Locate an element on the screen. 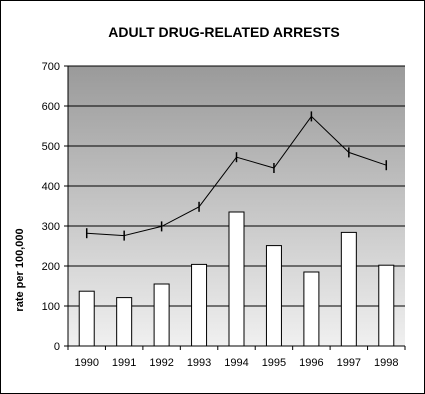 Image resolution: width=425 pixels, height=394 pixels. y-tick-label: 200 is located at coordinates (51, 267).